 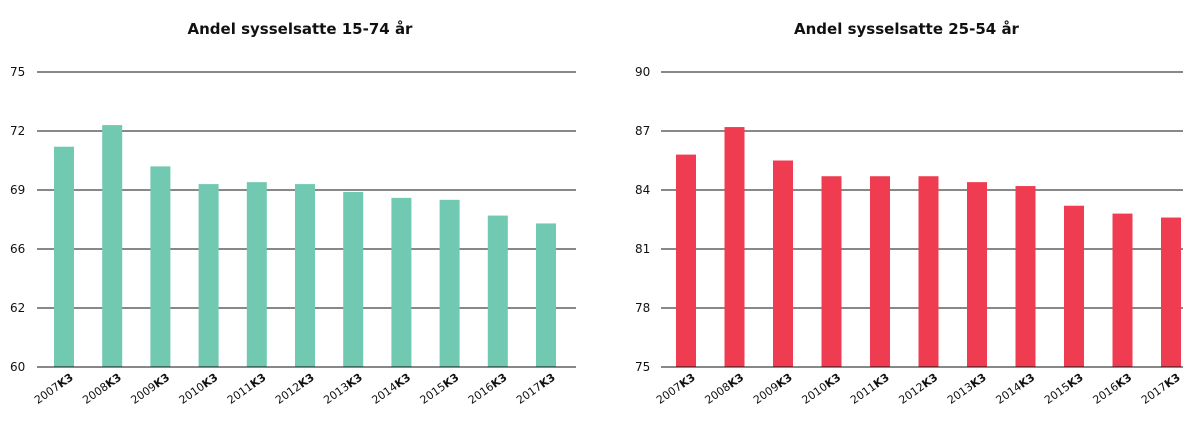 What do you see at coordinates (642, 131) in the screenshot?
I see `y-tick-label: 87` at bounding box center [642, 131].